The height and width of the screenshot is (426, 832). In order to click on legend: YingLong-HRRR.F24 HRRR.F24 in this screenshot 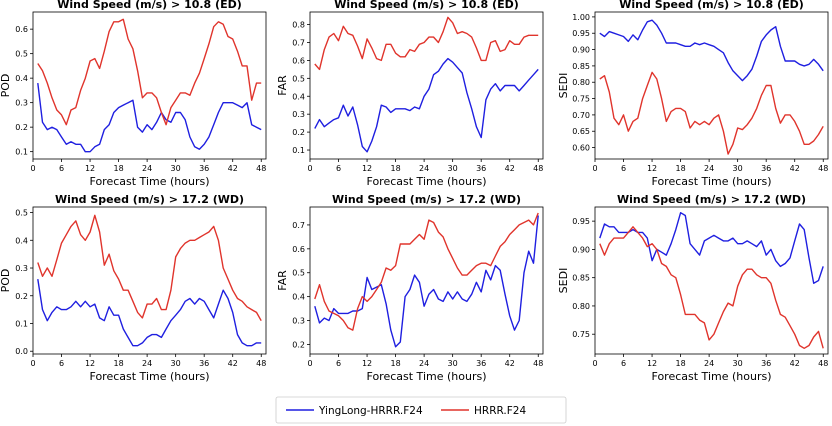, I will do `click(421, 410)`.